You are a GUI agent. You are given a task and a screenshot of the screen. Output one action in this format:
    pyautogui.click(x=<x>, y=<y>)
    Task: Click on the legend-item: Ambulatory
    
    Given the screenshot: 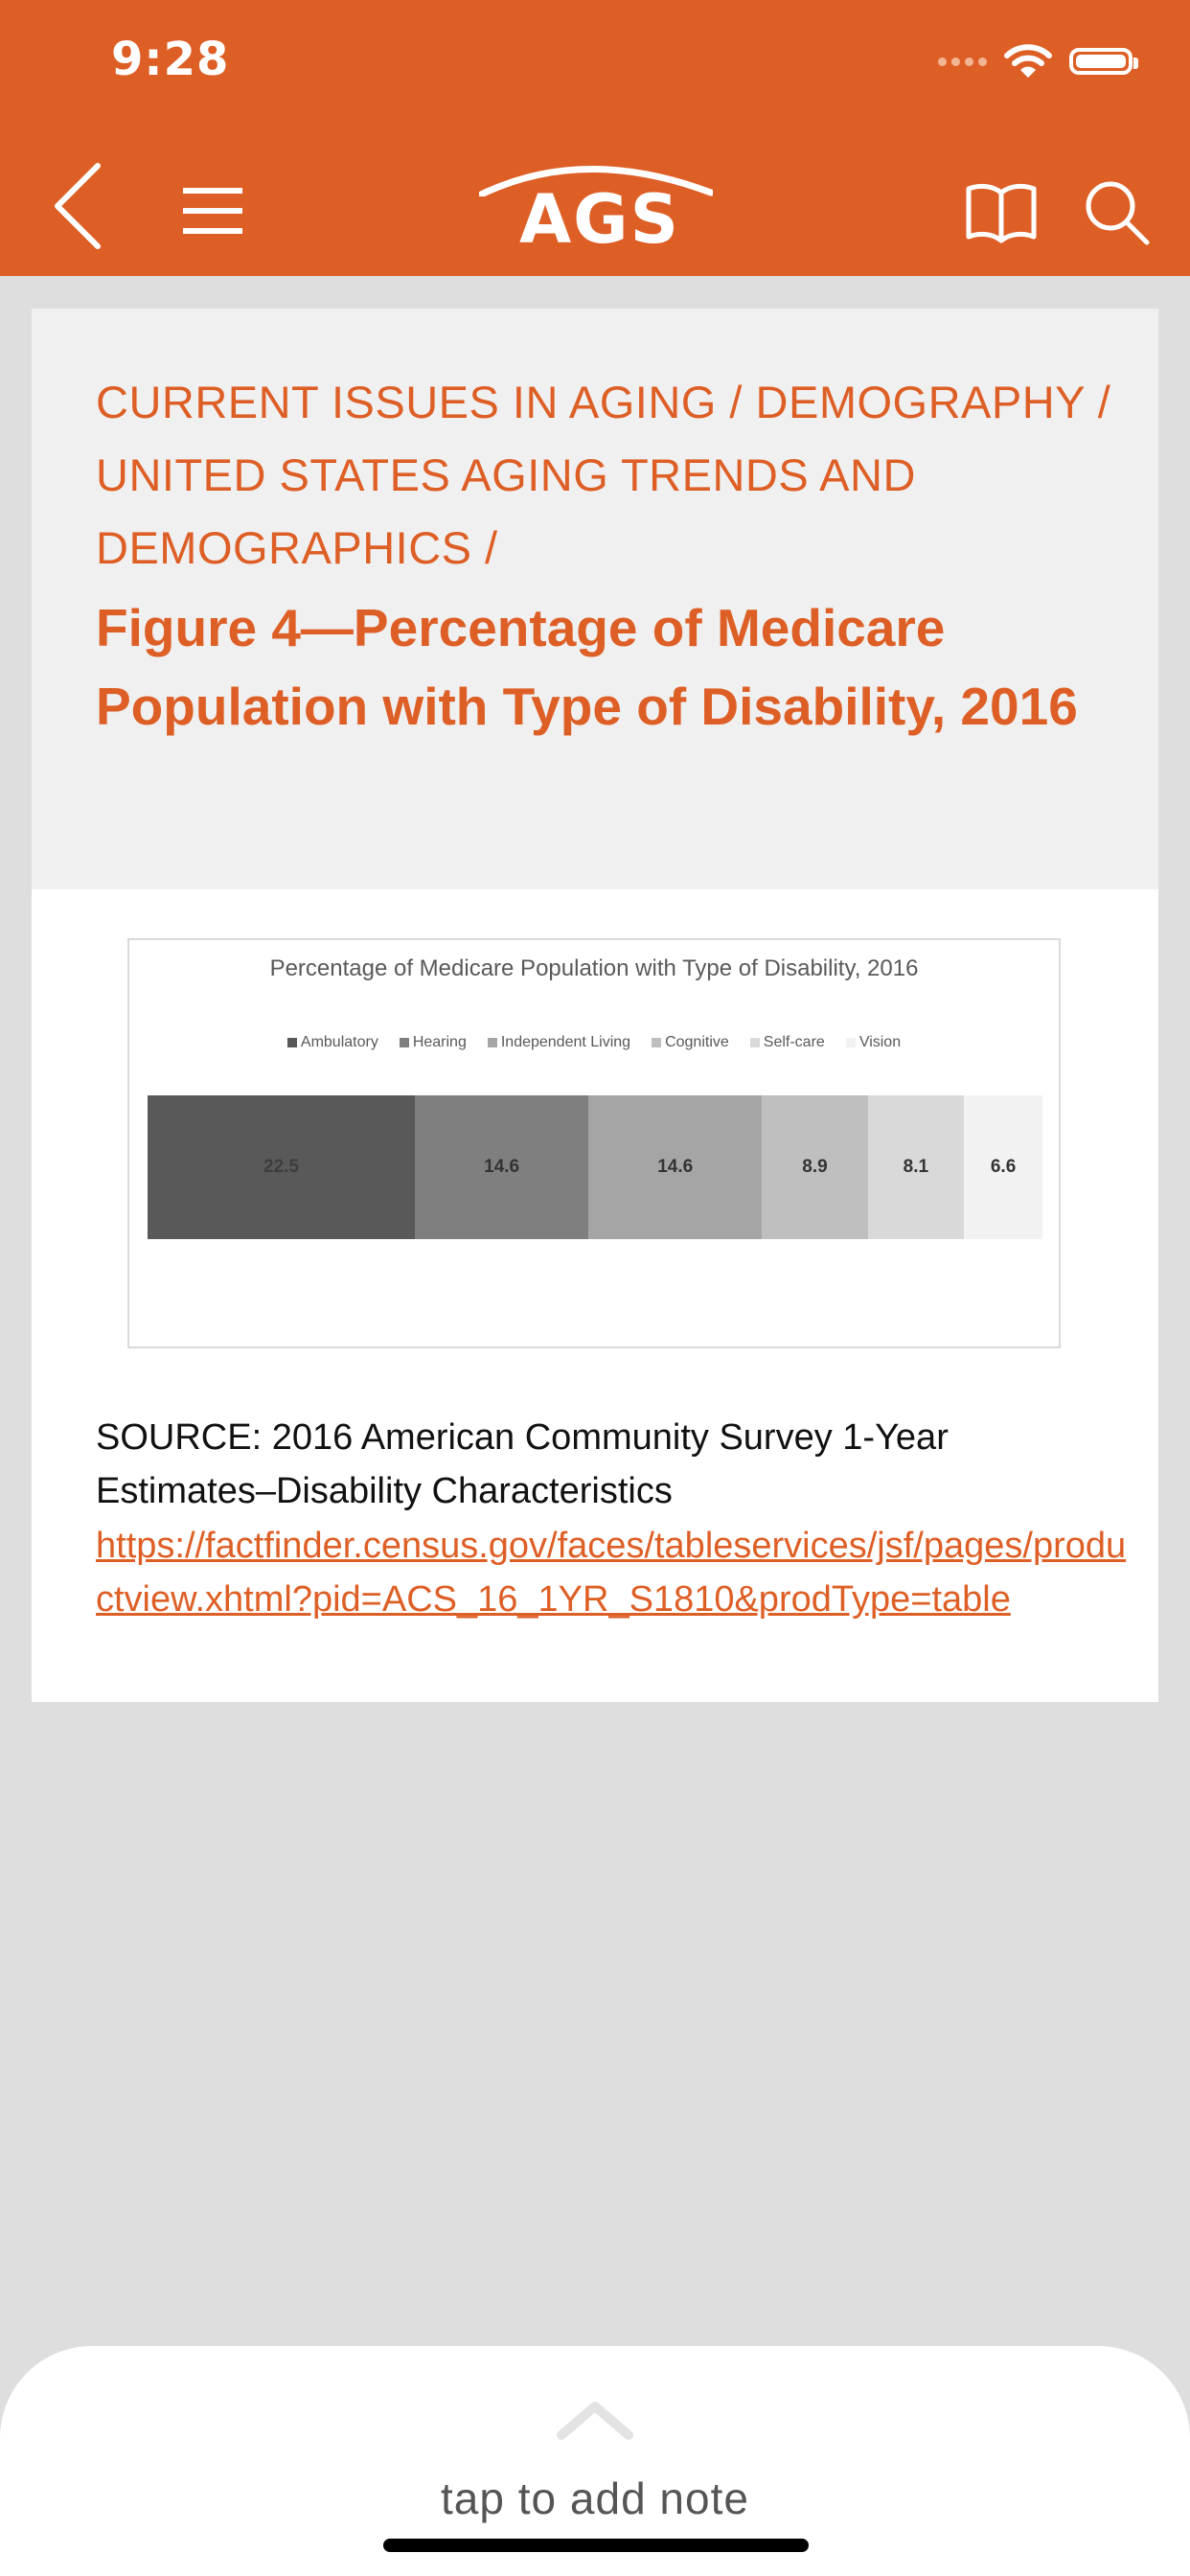 What is the action you would take?
    pyautogui.click(x=332, y=1042)
    